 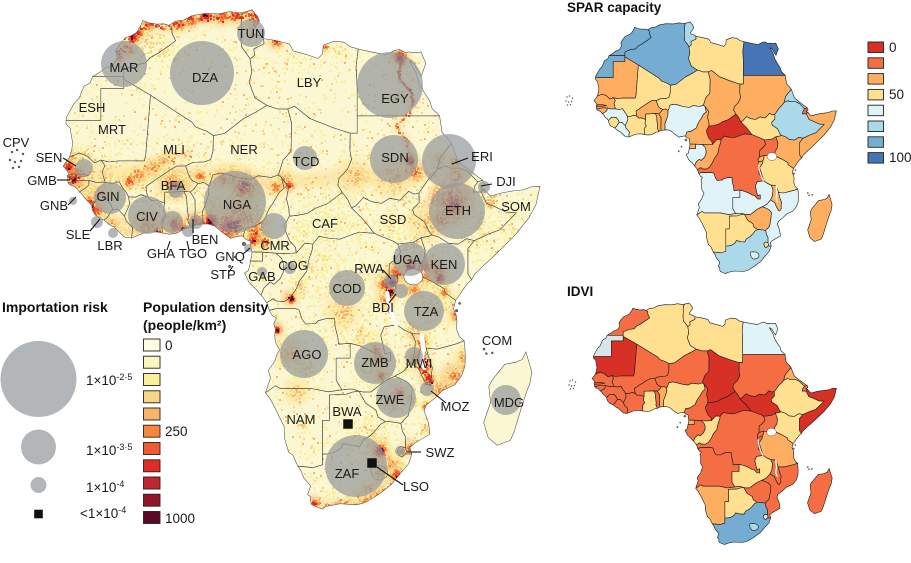 I want to click on svg-text: TCD, so click(x=306, y=161).